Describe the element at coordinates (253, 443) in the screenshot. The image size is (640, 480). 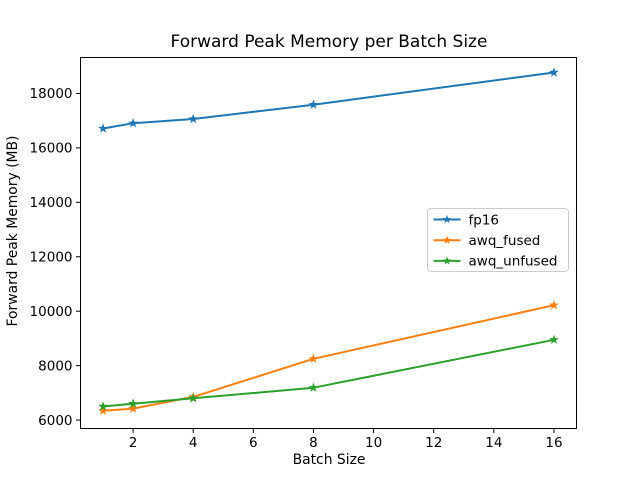
I see `x-tick-label: 6` at that location.